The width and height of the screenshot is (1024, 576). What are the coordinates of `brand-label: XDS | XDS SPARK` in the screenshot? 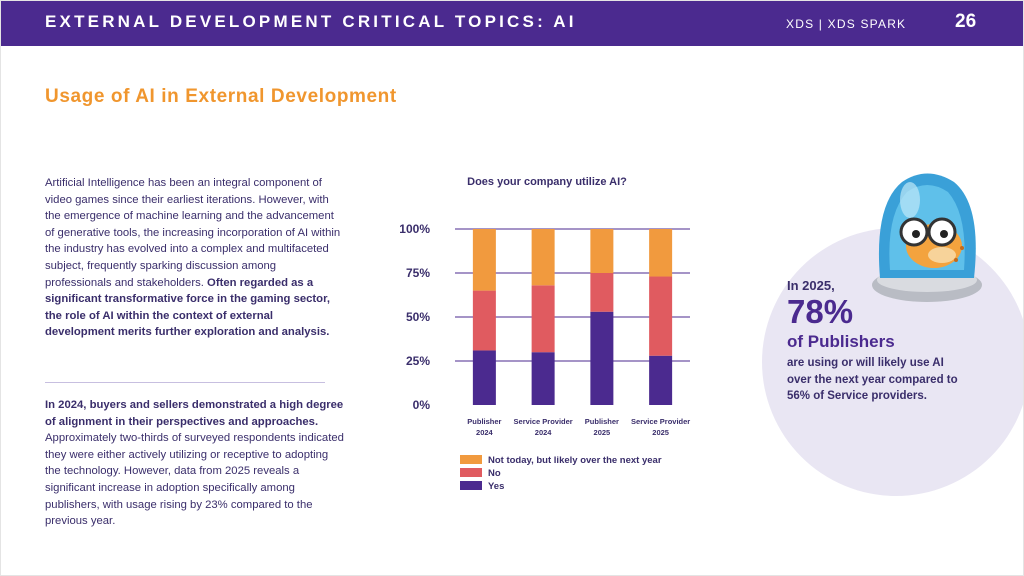 It's located at (846, 24).